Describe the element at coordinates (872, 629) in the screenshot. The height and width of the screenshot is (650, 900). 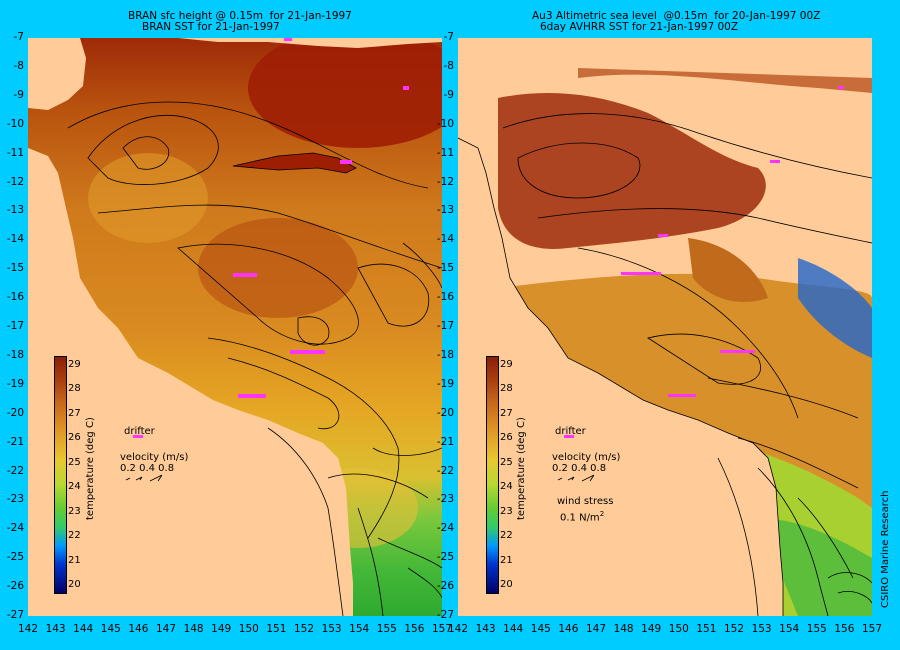
I see `right-x-tick: 157` at that location.